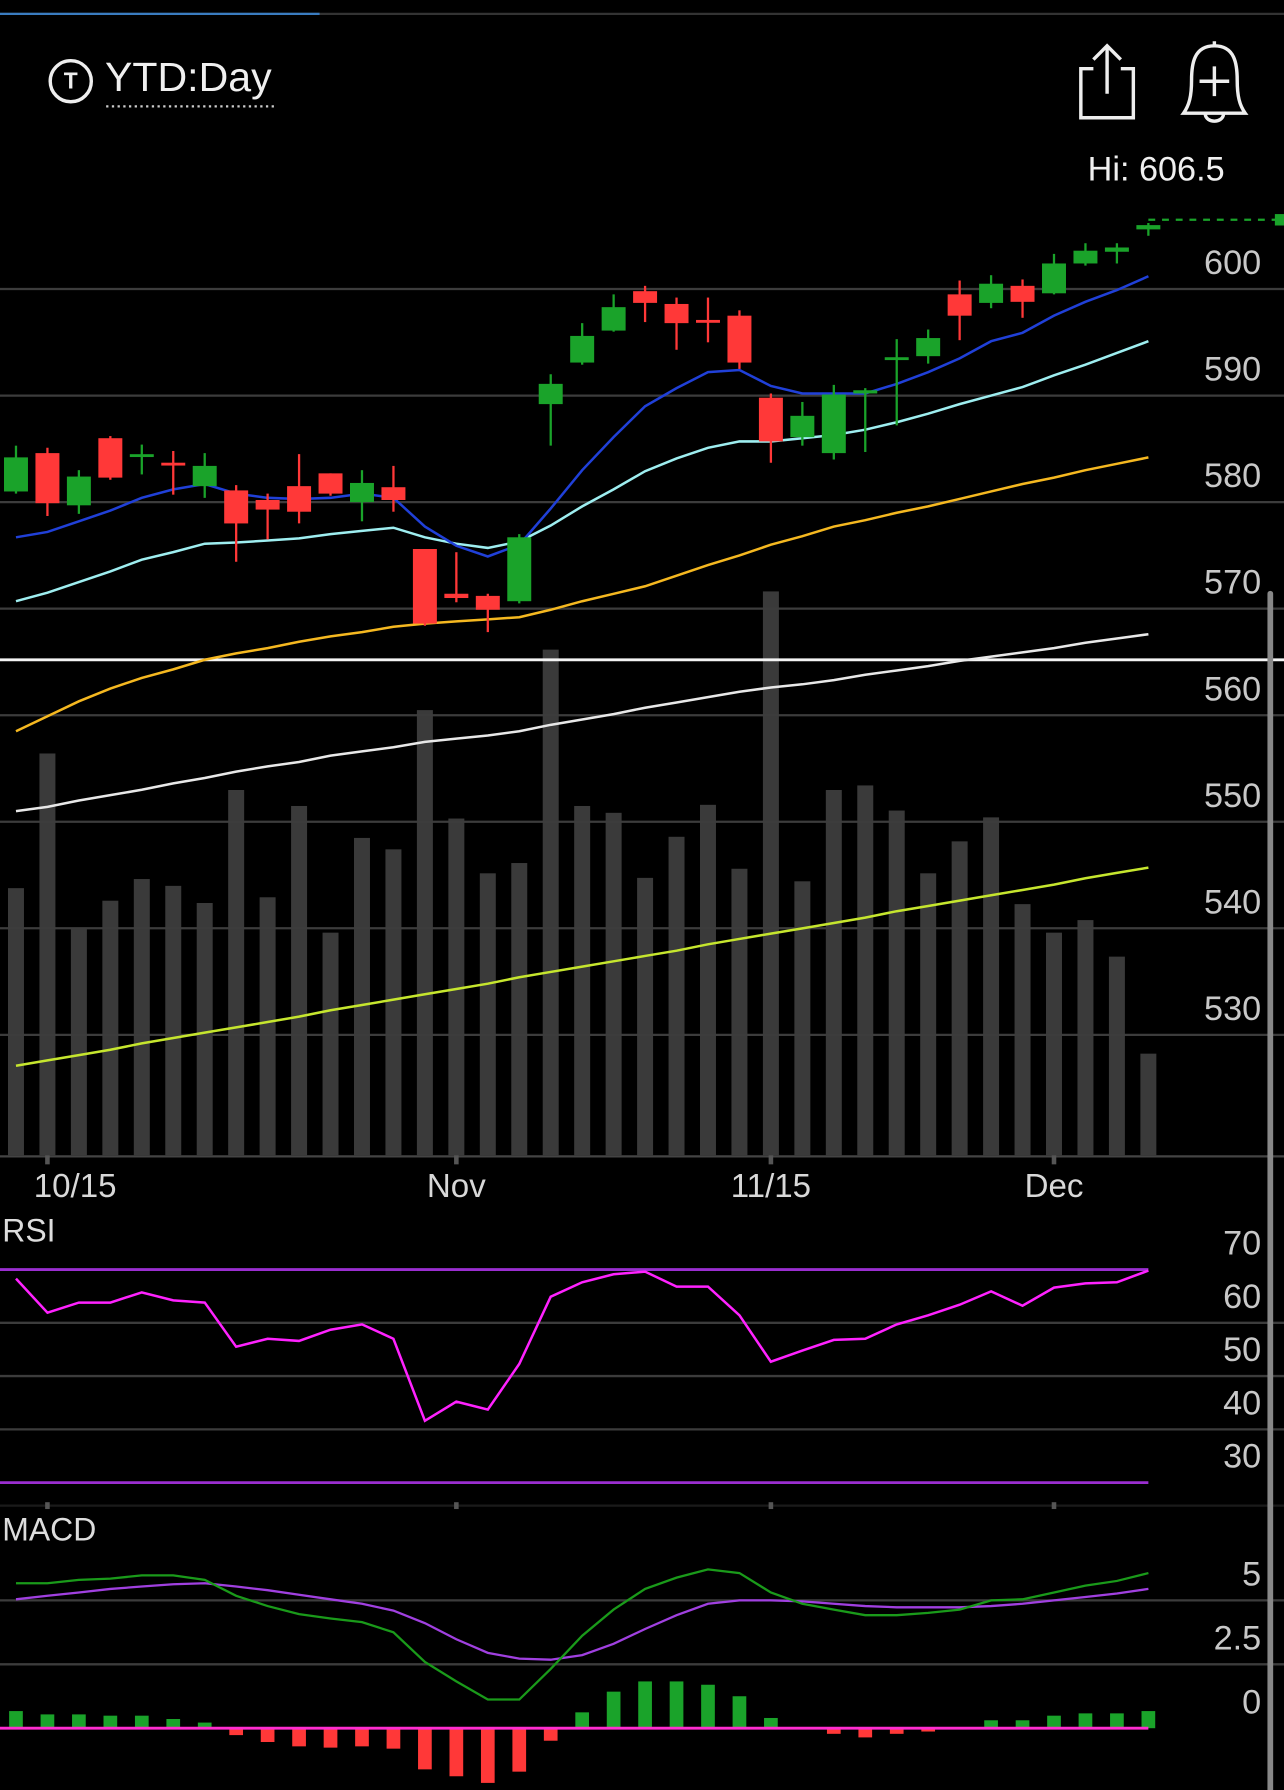  What do you see at coordinates (582, 1634) in the screenshot?
I see `macd-line` at bounding box center [582, 1634].